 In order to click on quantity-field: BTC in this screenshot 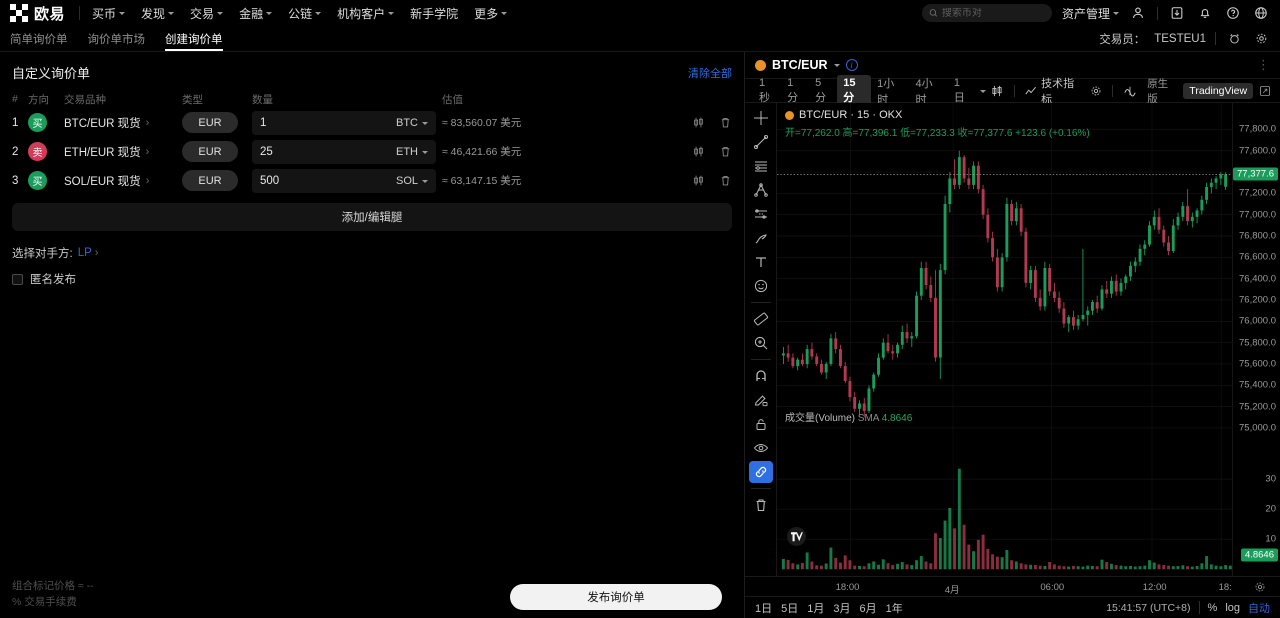, I will do `click(344, 122)`.